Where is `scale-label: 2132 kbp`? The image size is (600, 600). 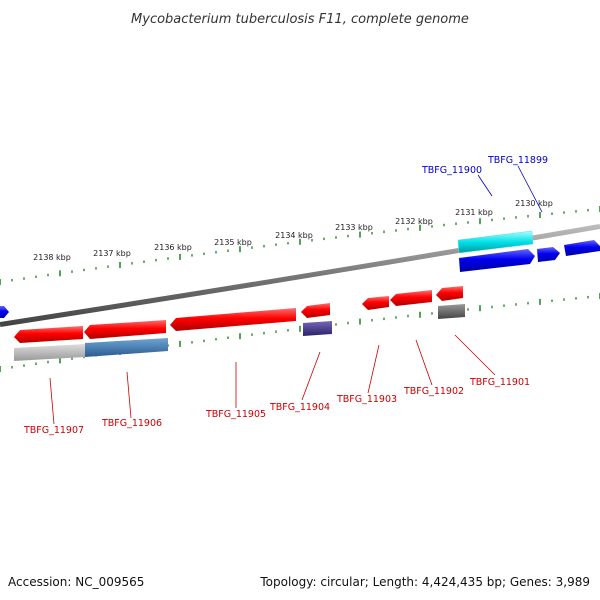 scale-label: 2132 kbp is located at coordinates (414, 221).